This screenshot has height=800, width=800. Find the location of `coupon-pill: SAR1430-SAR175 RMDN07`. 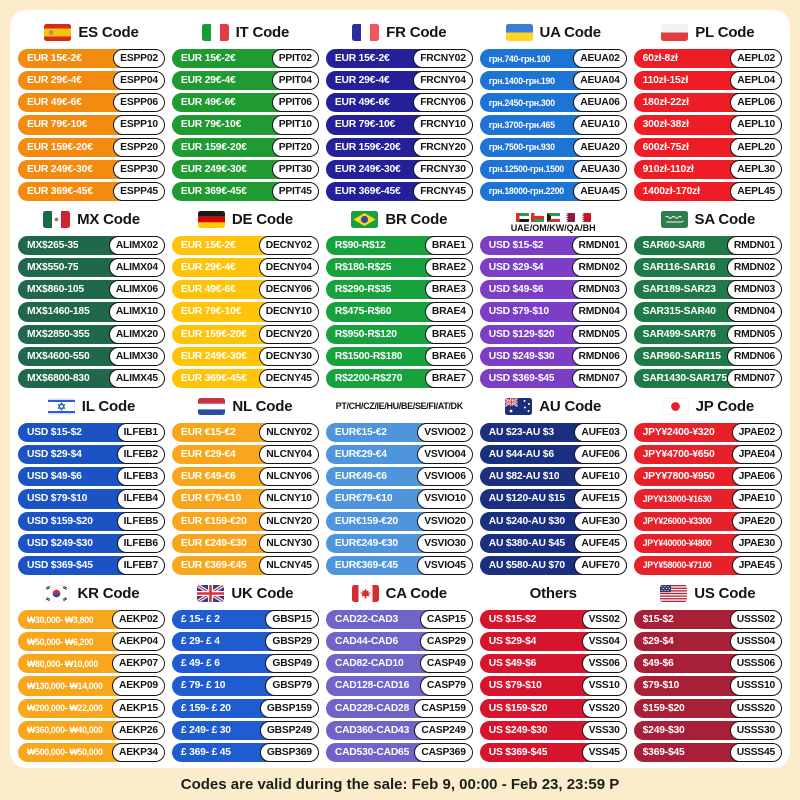

coupon-pill: SAR1430-SAR175 RMDN07 is located at coordinates (707, 378).